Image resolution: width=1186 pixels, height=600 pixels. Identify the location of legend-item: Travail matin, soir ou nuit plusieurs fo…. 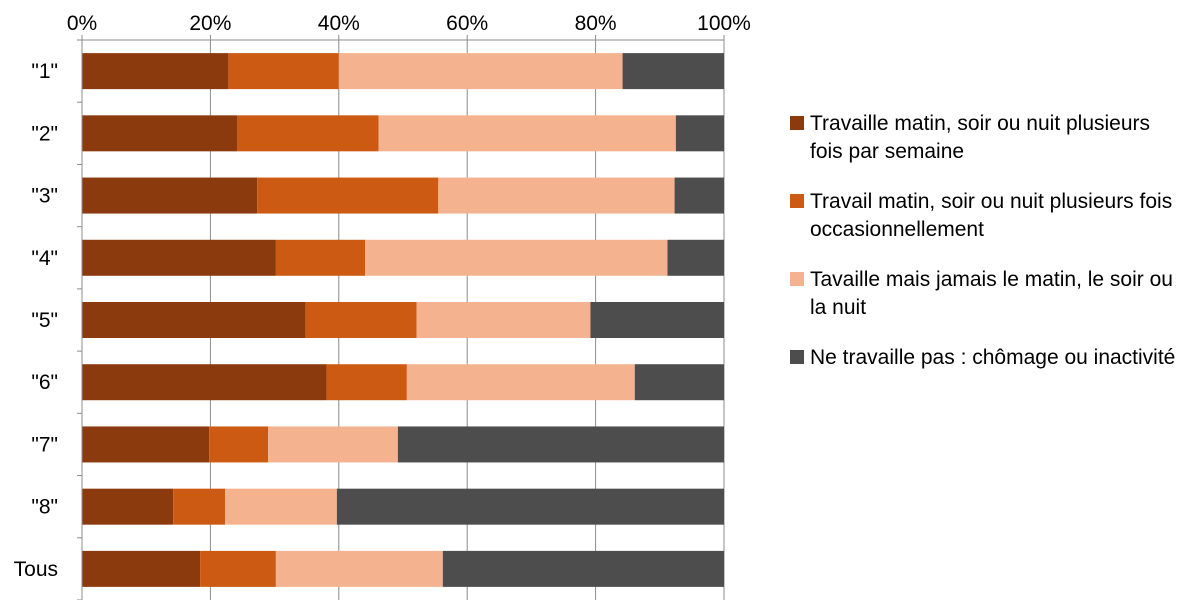
(986, 216).